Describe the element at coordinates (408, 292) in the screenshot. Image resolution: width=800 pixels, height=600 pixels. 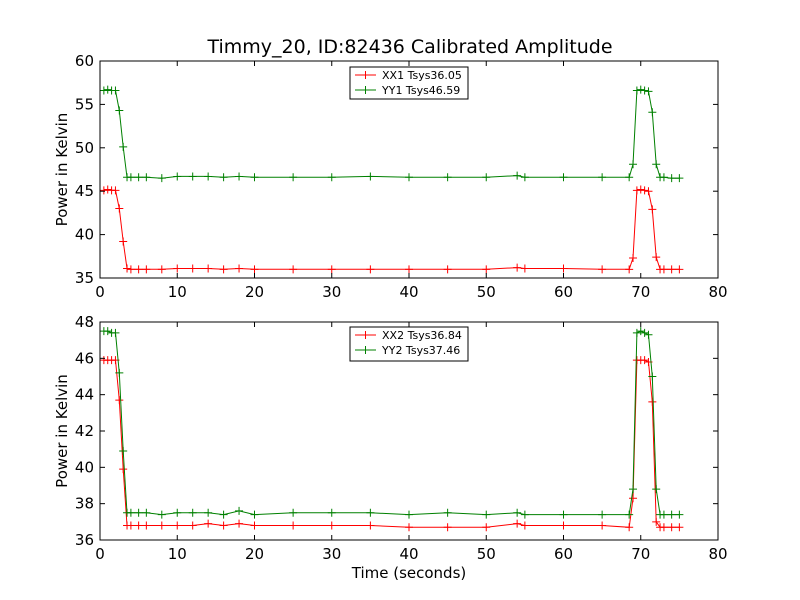
I see `x-tick-label: 40` at that location.